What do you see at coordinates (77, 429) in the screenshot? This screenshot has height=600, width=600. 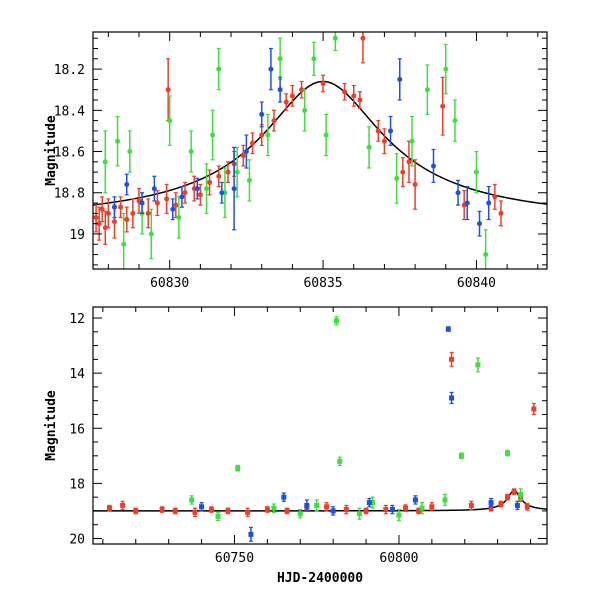 I see `y-tick-label: 16` at bounding box center [77, 429].